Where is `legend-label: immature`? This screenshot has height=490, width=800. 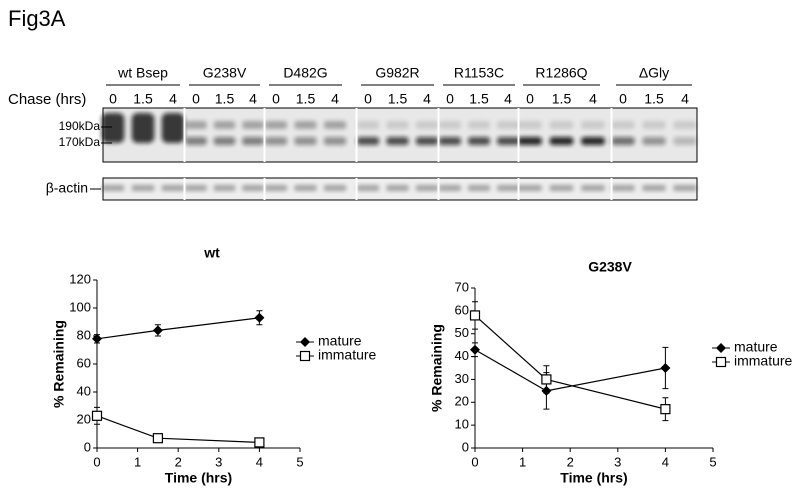
legend-label: immature is located at coordinates (347, 355).